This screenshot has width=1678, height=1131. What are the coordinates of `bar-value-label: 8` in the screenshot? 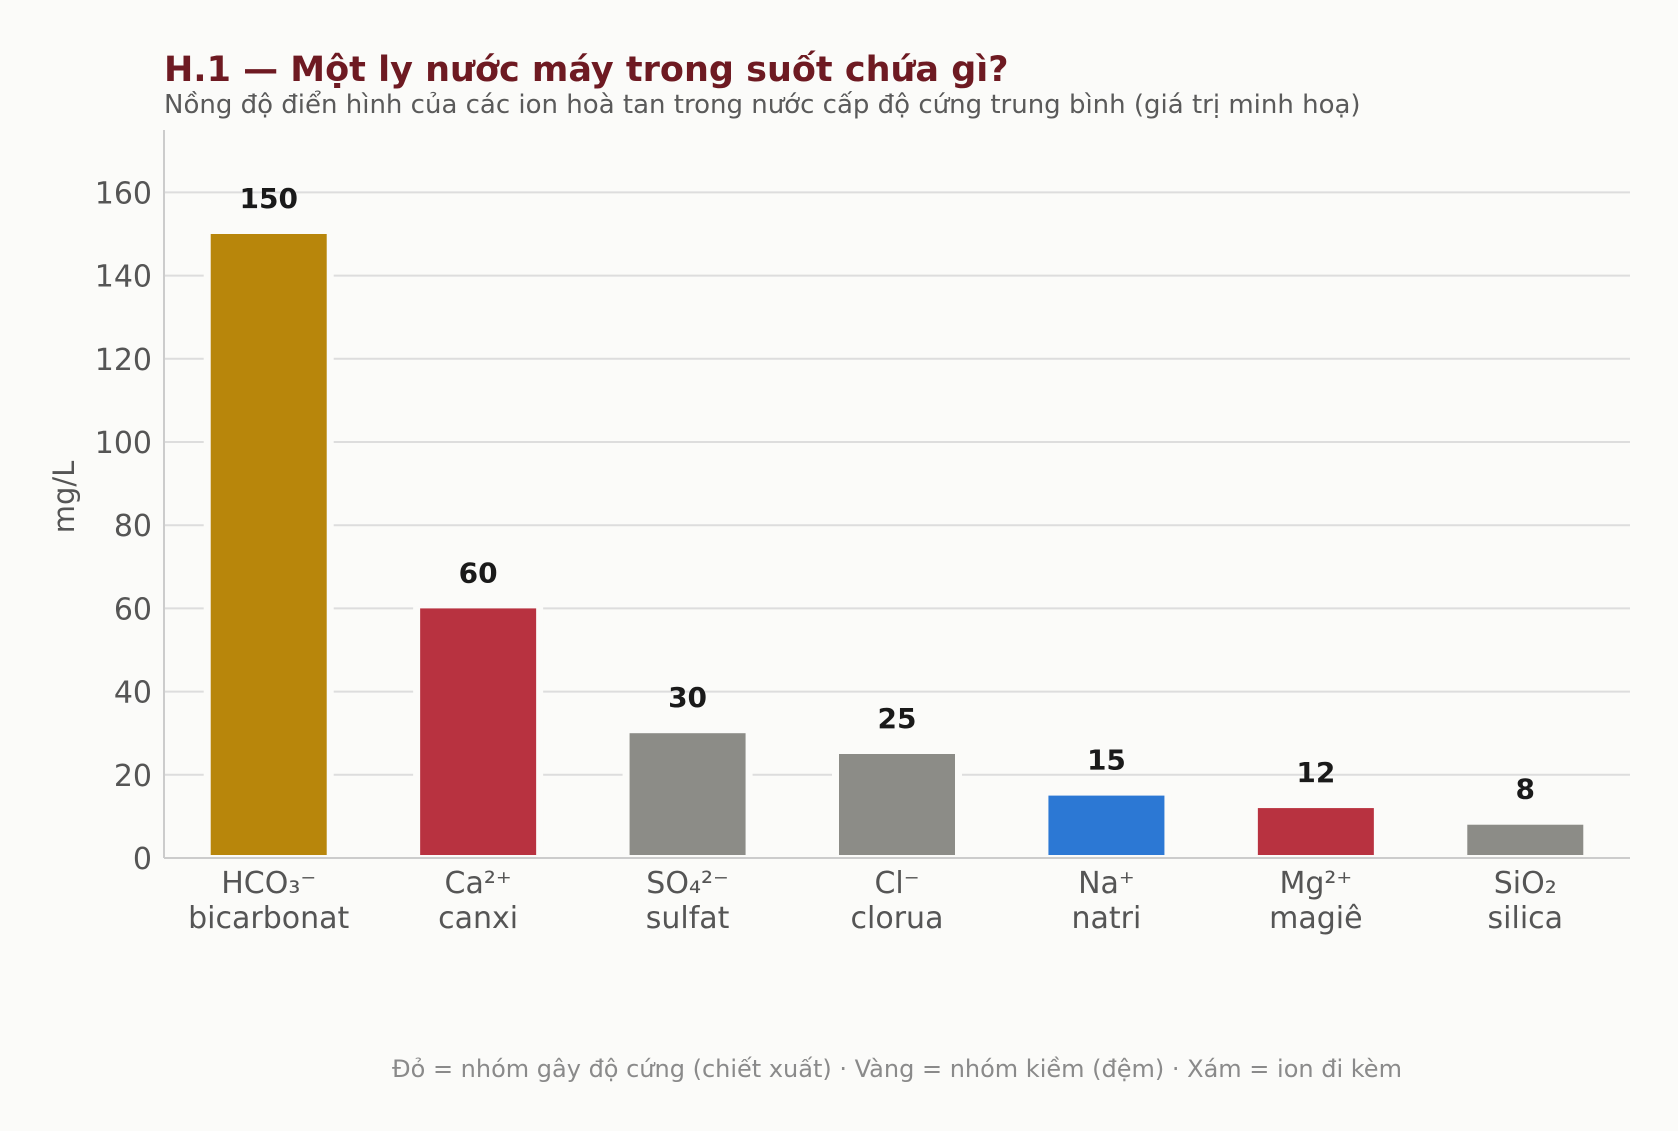 It's located at (1525, 789).